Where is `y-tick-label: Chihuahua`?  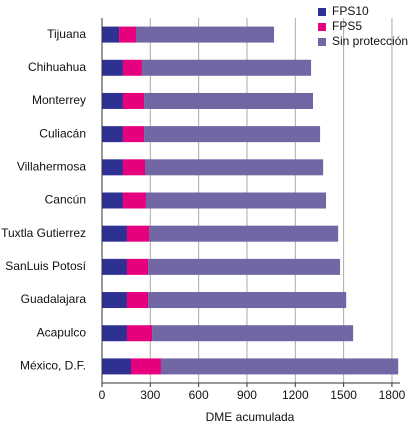
y-tick-label: Chihuahua is located at coordinates (57, 67).